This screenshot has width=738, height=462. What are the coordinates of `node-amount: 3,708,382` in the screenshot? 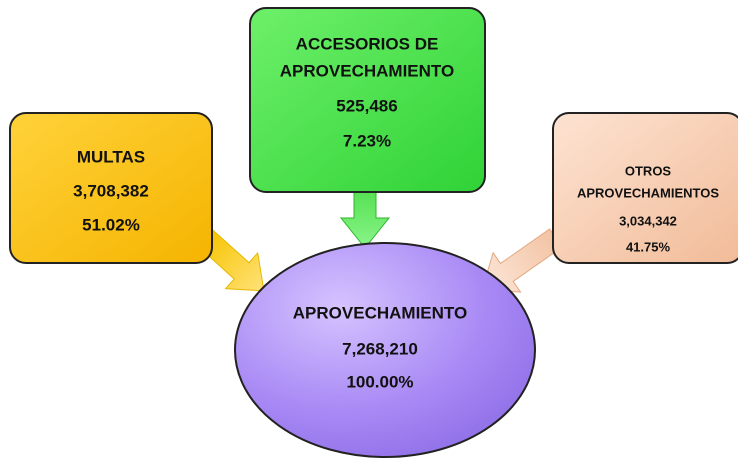 It's located at (111, 190).